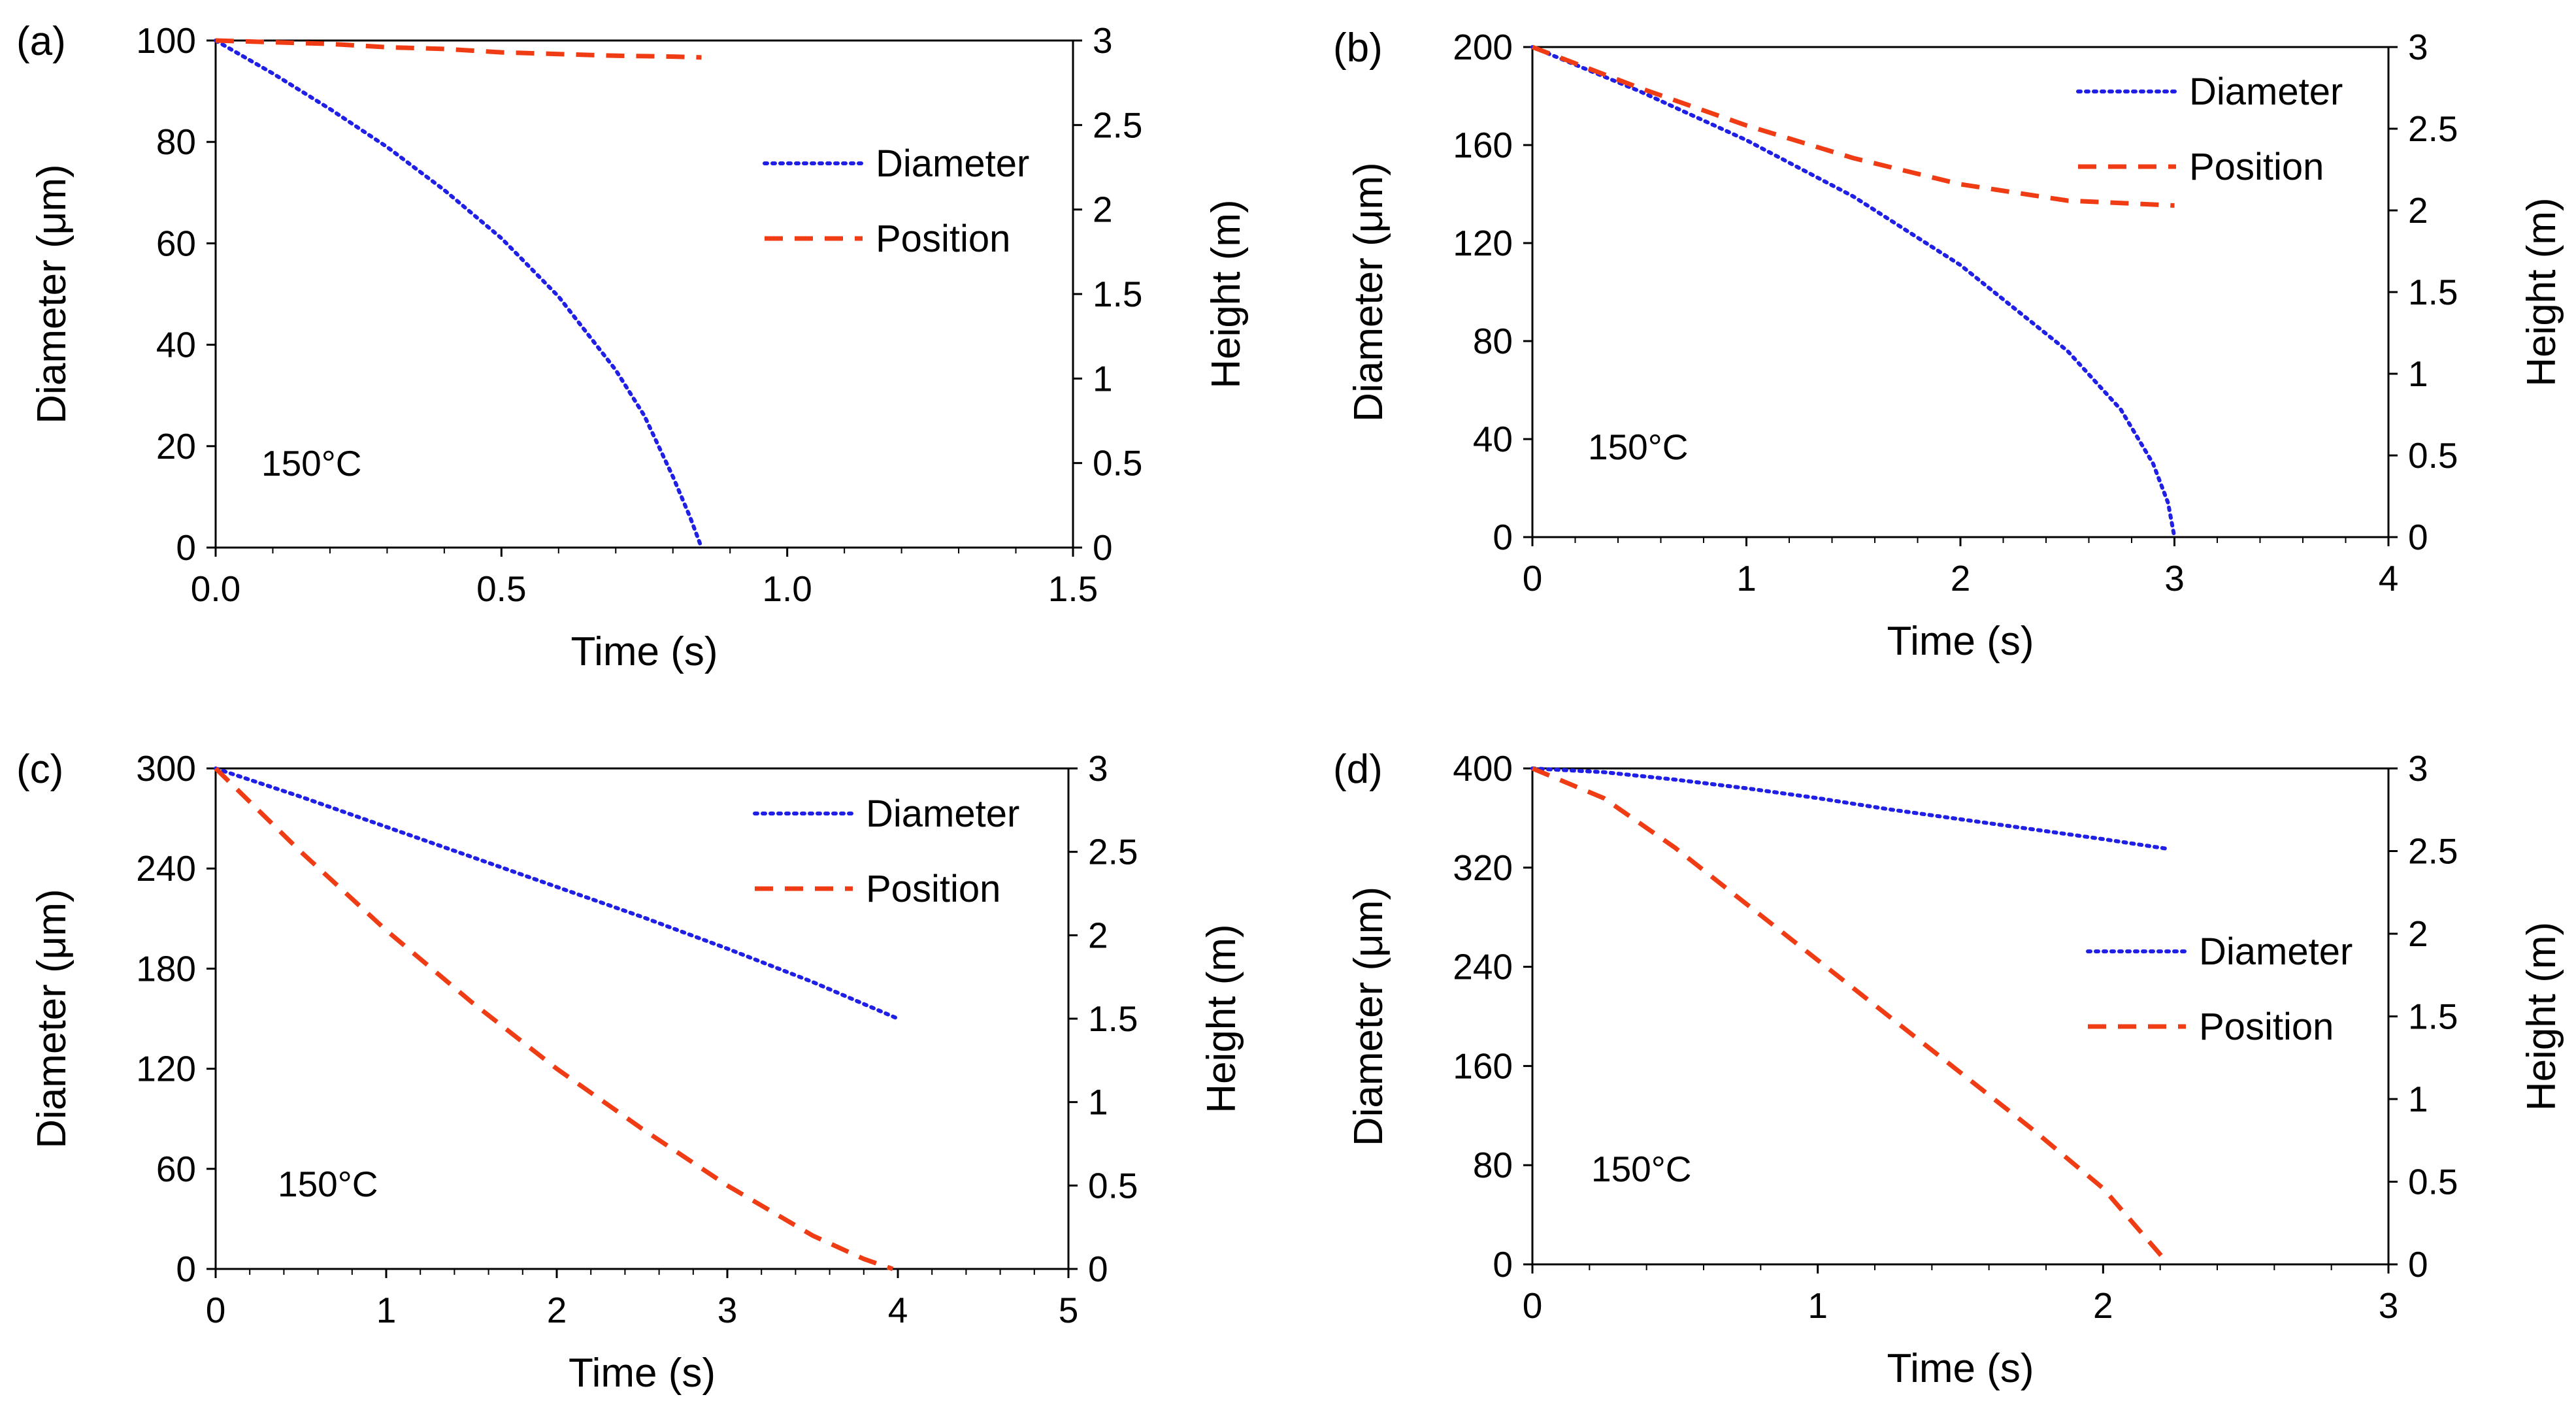  What do you see at coordinates (166, 768) in the screenshot?
I see `y-tick-label: 300` at bounding box center [166, 768].